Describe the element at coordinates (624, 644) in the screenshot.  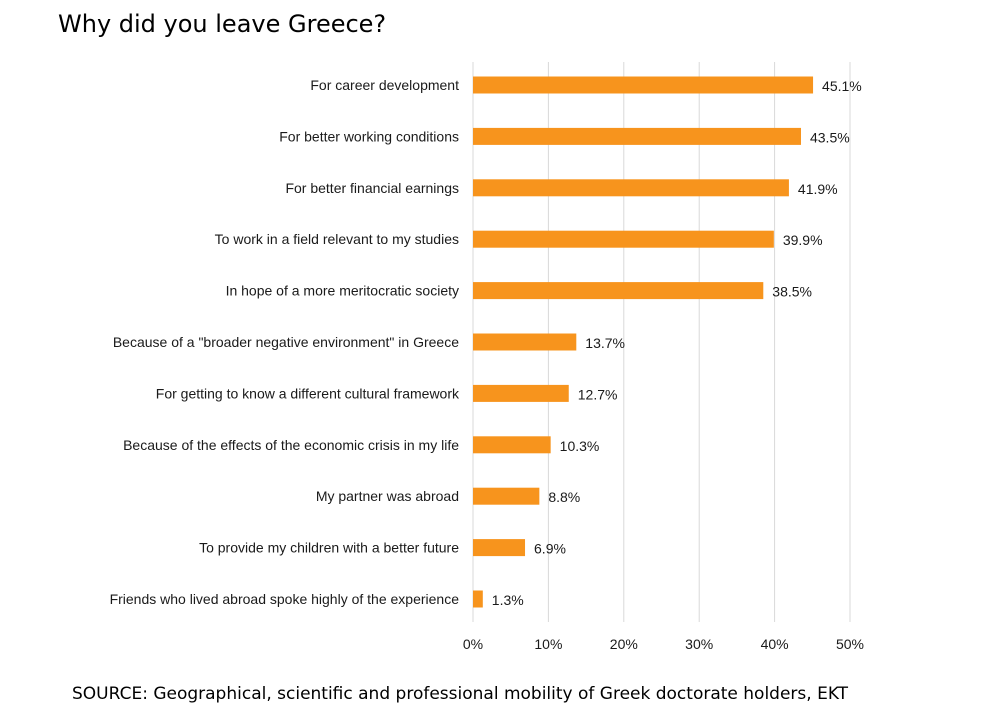
I see `x-tick-label: 20%` at that location.